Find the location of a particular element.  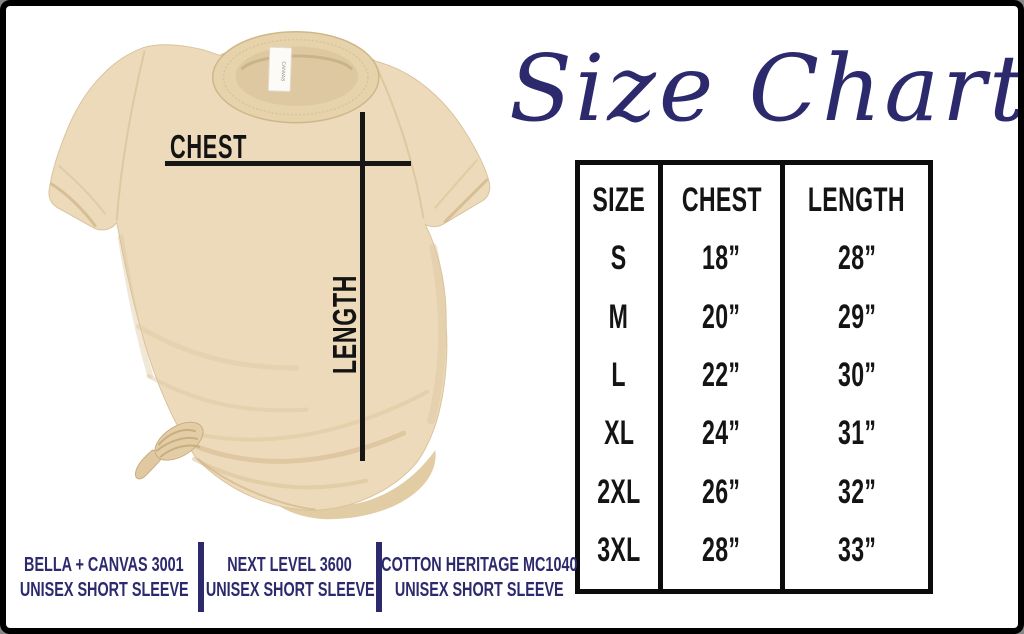

table-row: 2XL is located at coordinates (619, 491).